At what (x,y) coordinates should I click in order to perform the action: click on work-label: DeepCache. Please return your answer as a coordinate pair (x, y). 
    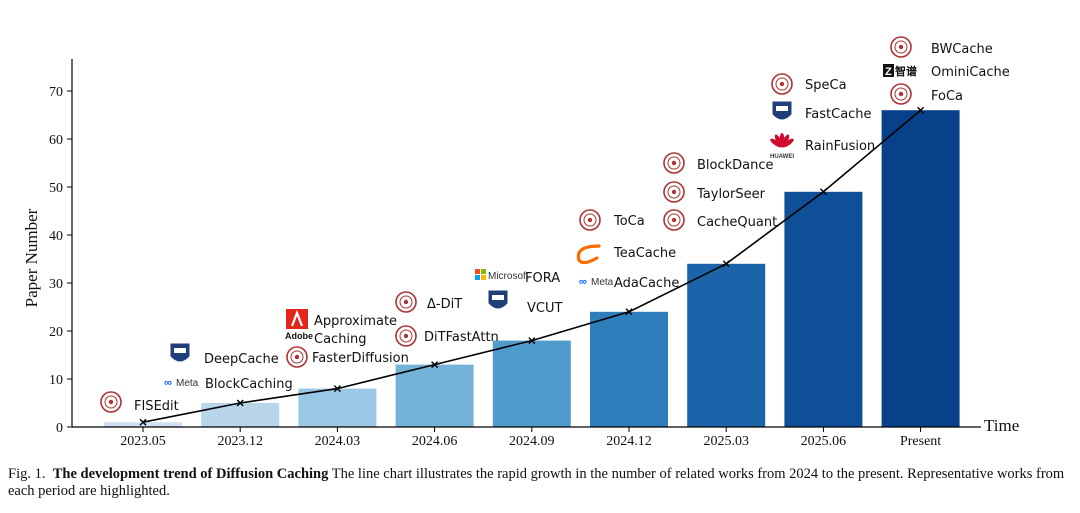
    Looking at the image, I should click on (241, 359).